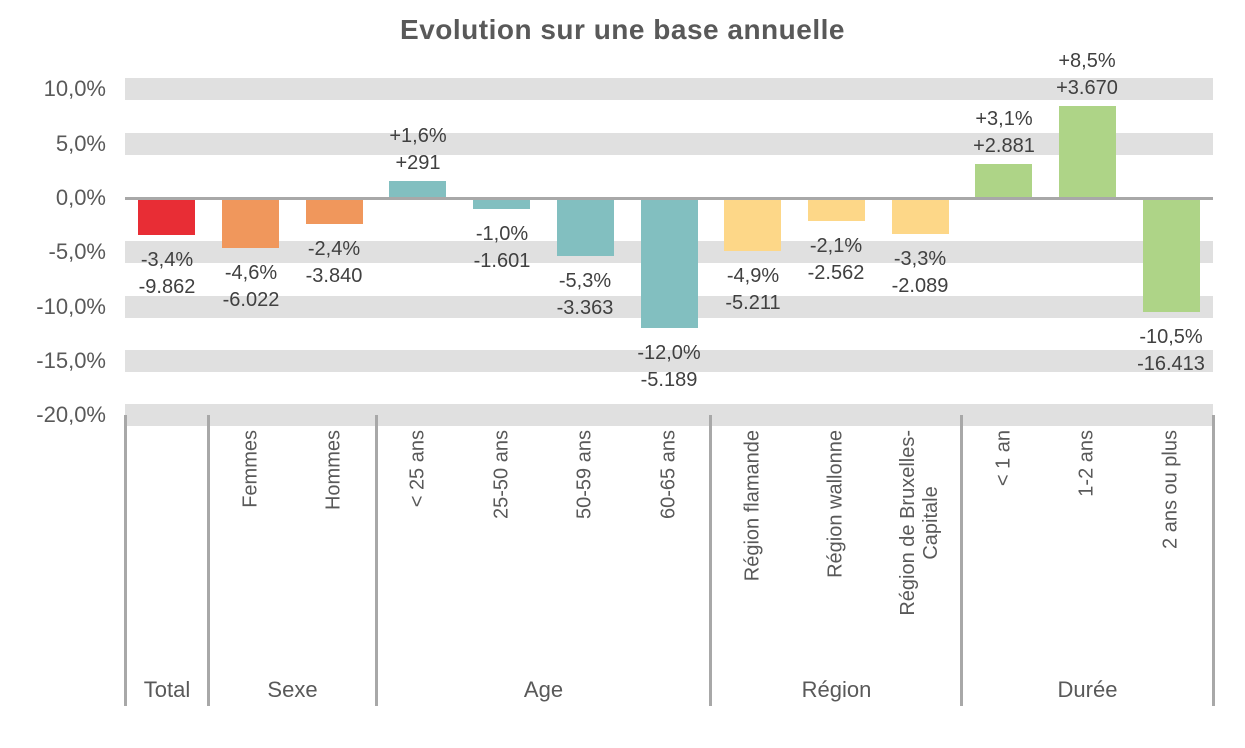  Describe the element at coordinates (1004, 133) in the screenshot. I see `data-label: +3,1% +2.881` at that location.